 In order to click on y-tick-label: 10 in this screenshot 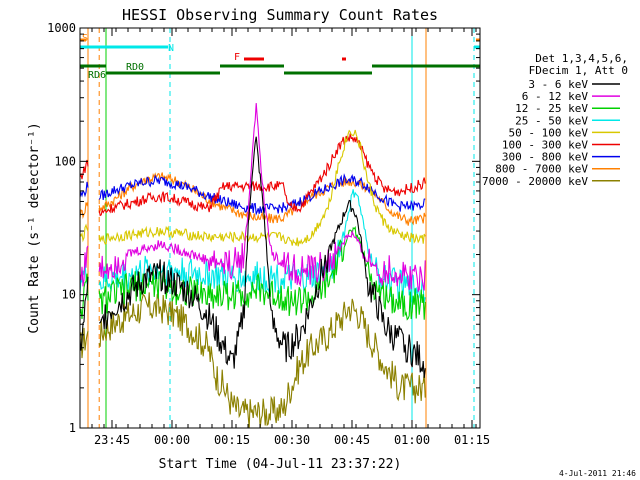, I will do `click(69, 295)`.